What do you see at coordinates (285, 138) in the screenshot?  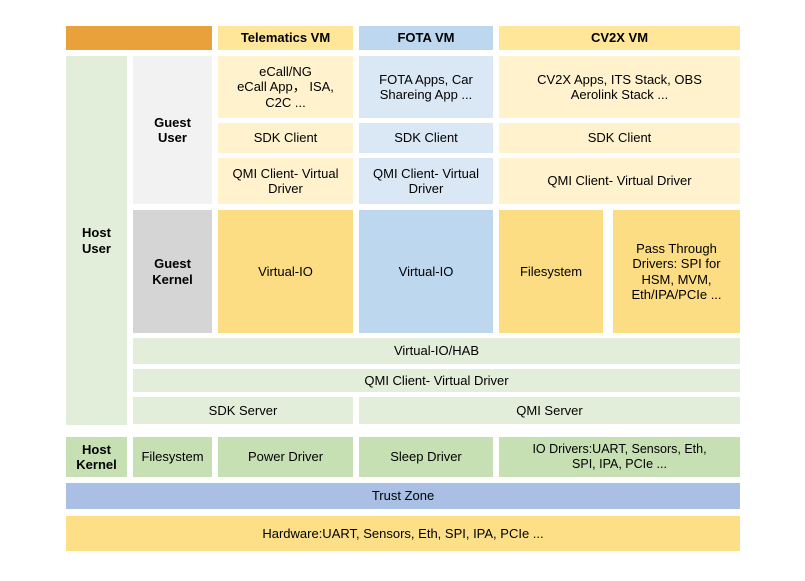 I see `telematics-sdk-client-block: SDK Client` at bounding box center [285, 138].